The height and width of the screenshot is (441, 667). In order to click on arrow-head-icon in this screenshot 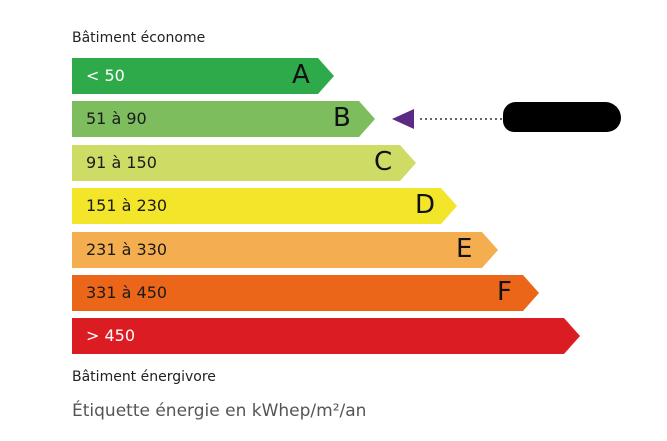, I will do `click(403, 119)`.